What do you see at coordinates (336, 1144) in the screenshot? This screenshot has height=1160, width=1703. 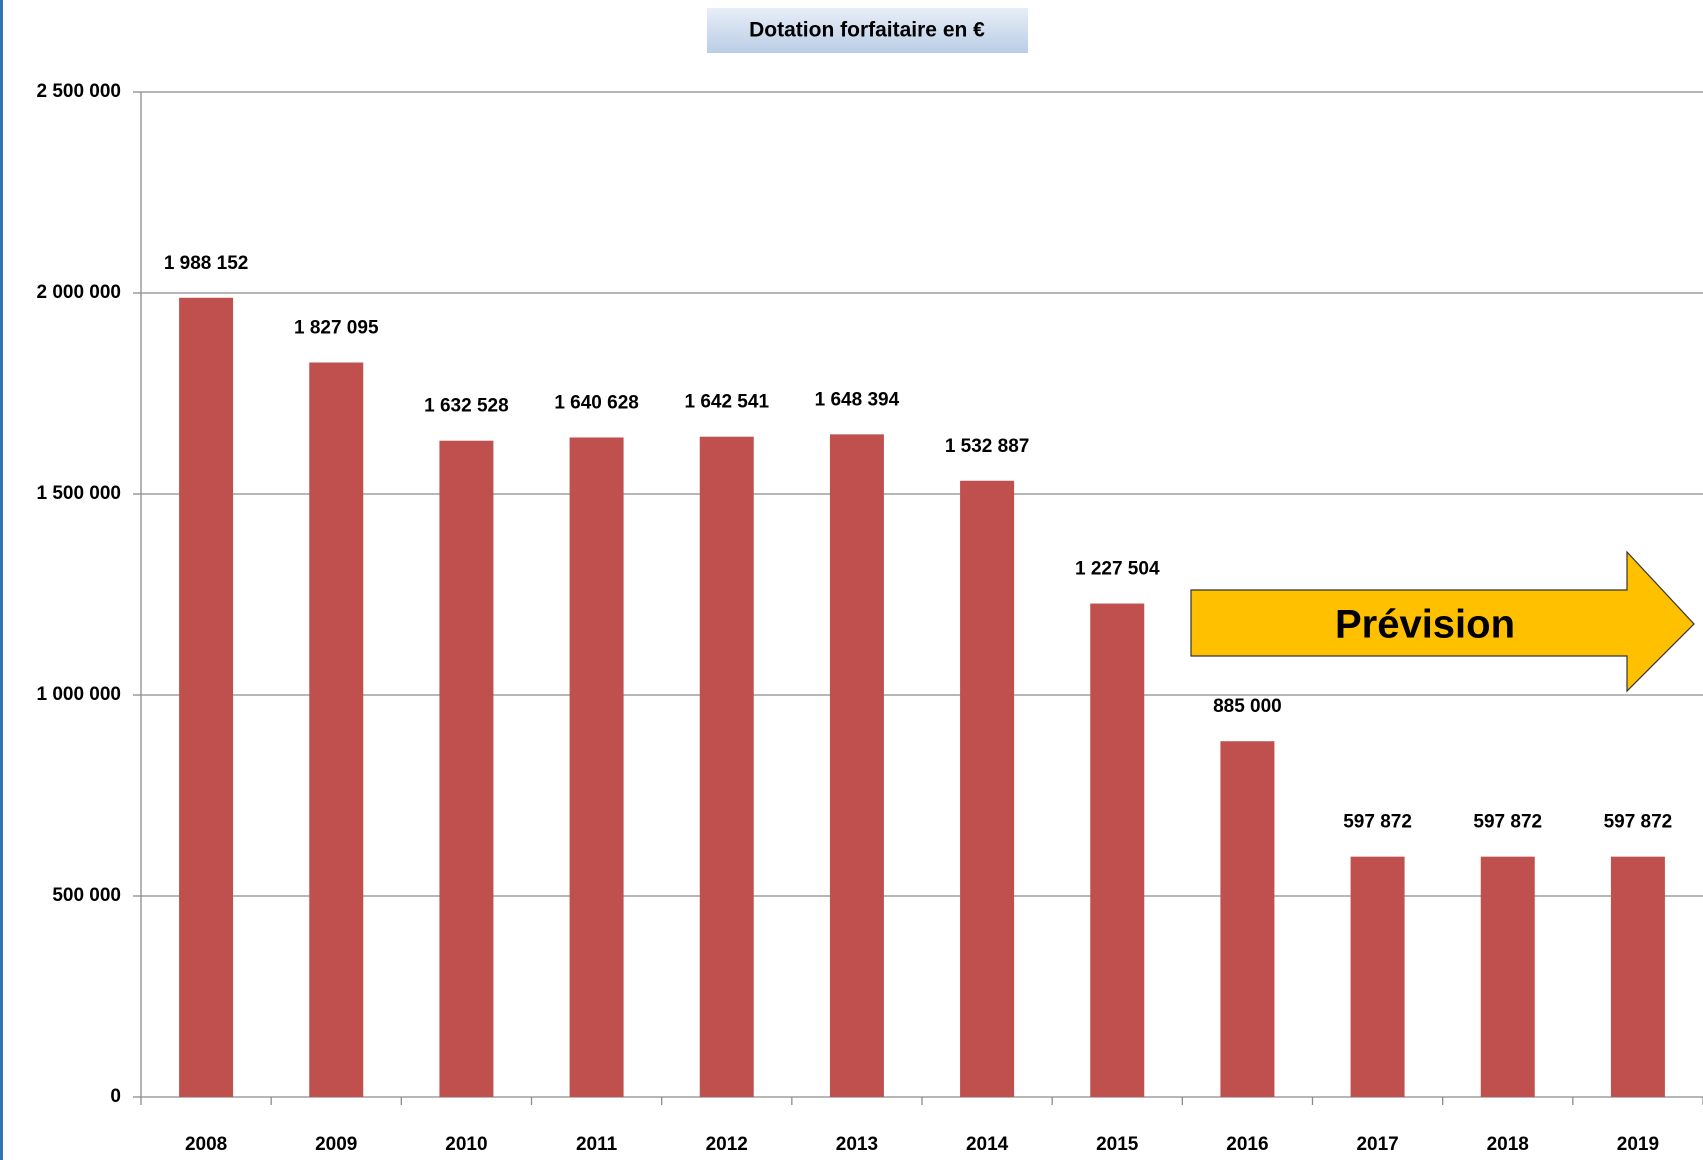 I see `x-tick-label: 2009` at bounding box center [336, 1144].